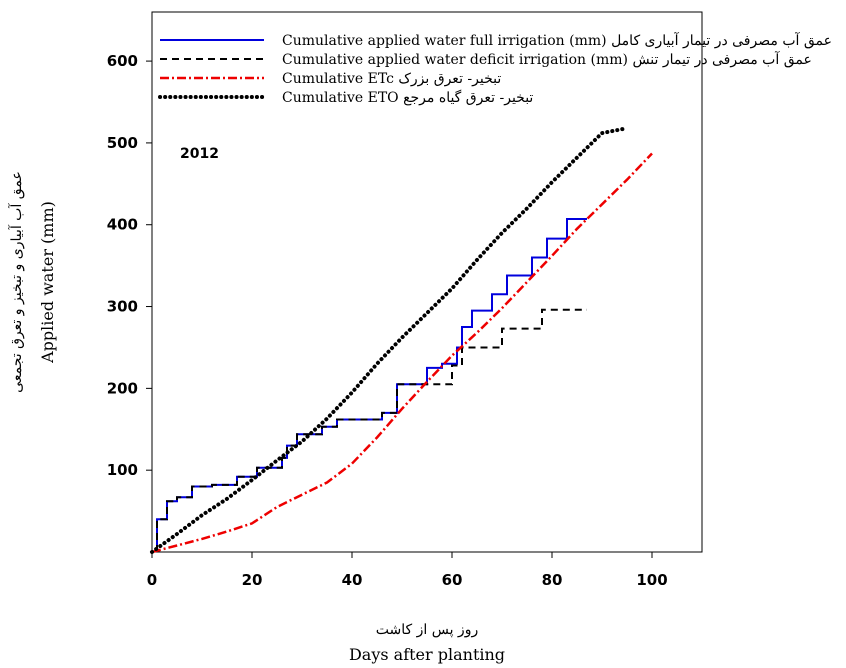  Describe the element at coordinates (452, 580) in the screenshot. I see `x-tick-label: 60` at that location.